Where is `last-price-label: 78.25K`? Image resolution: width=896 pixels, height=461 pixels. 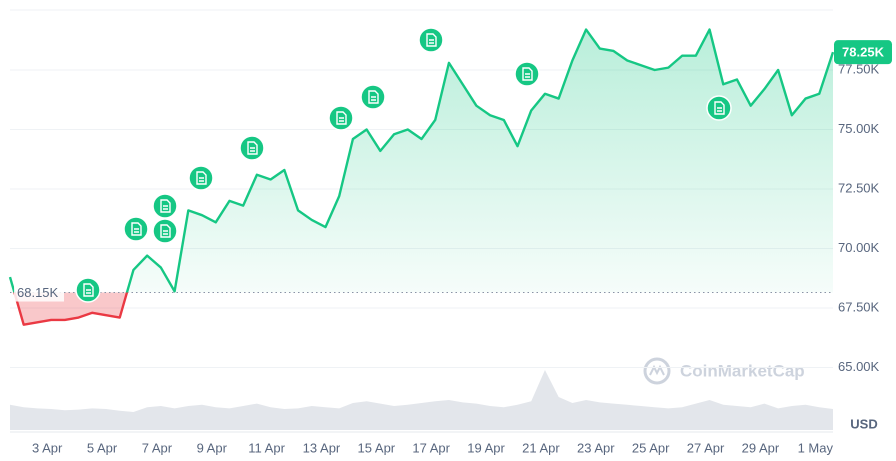
last-price-label: 78.25K is located at coordinates (863, 52).